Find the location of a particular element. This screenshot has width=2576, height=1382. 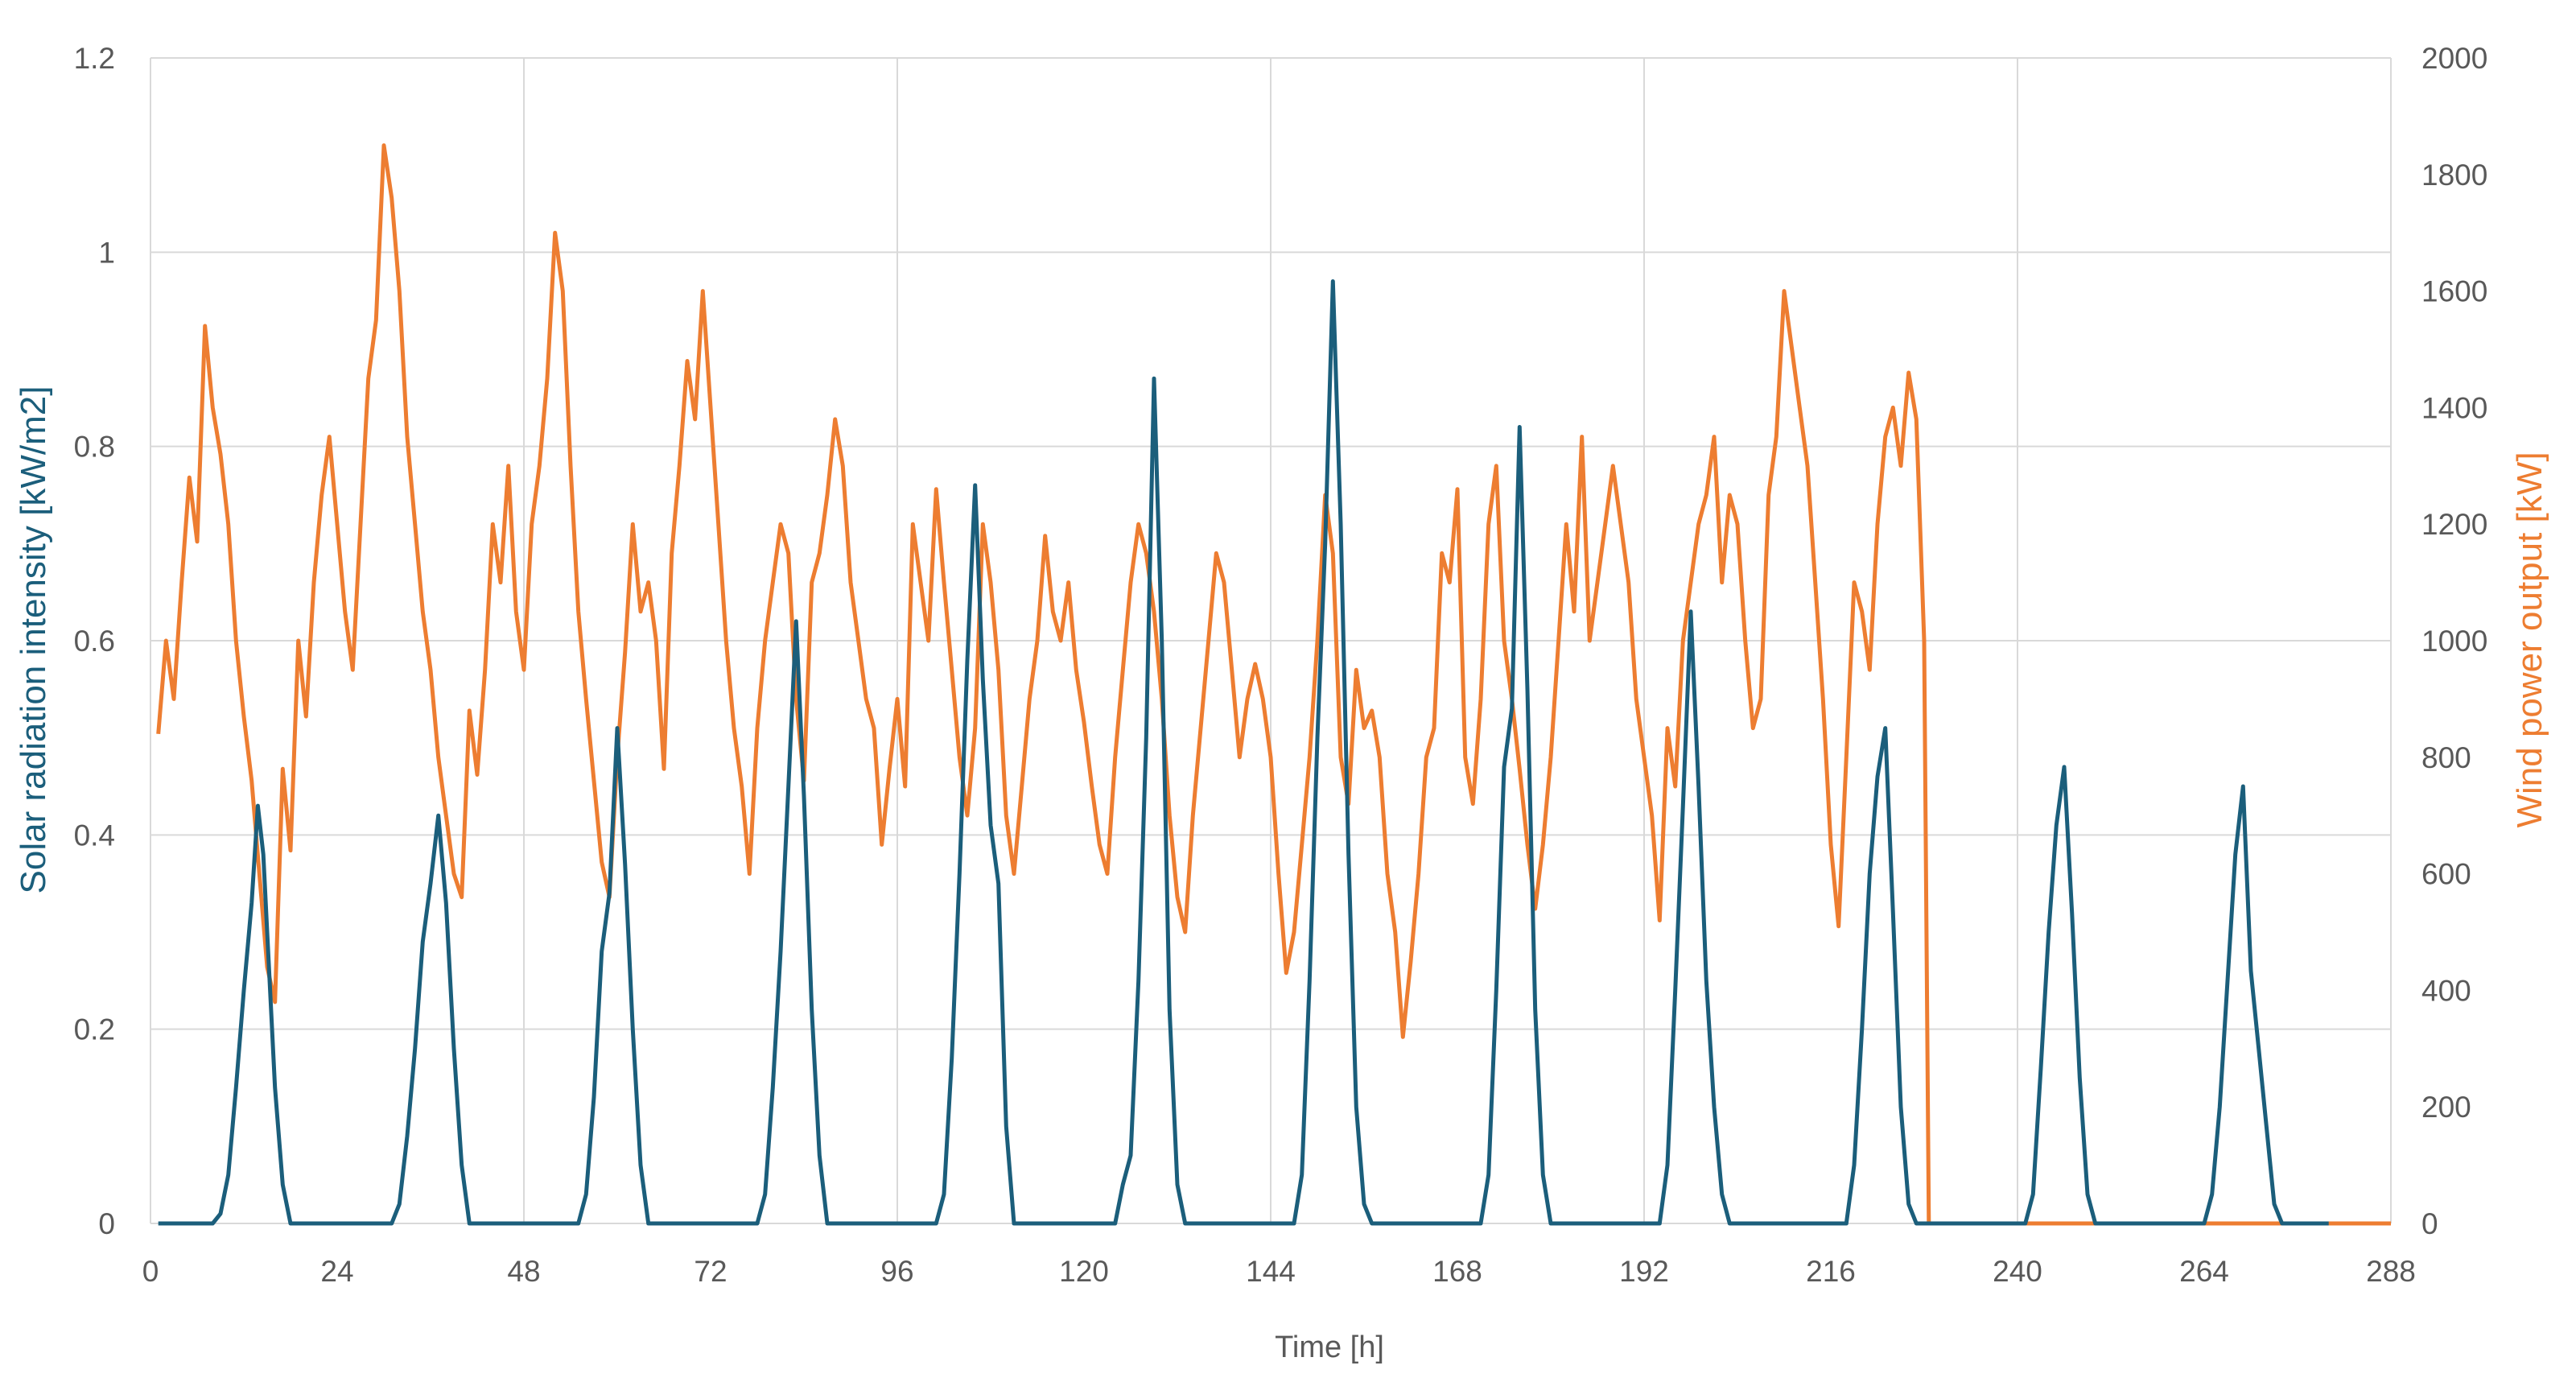

x-tick-label: 72 is located at coordinates (710, 1271).